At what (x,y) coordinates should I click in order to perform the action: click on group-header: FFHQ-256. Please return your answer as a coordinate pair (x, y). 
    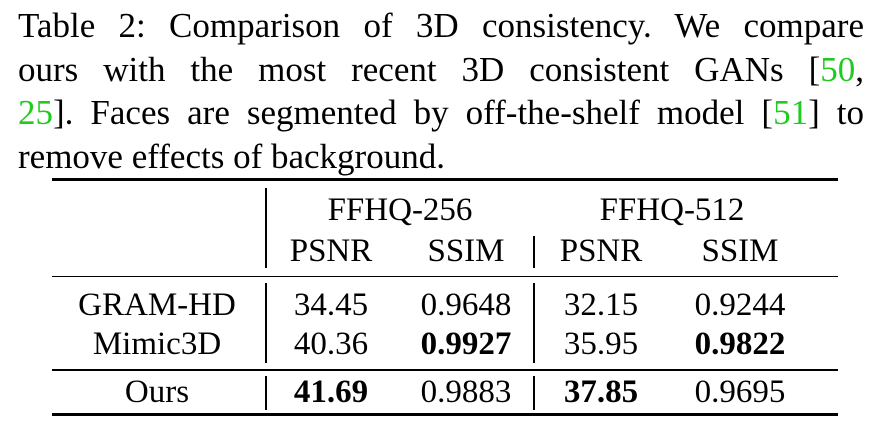
    Looking at the image, I should click on (400, 210).